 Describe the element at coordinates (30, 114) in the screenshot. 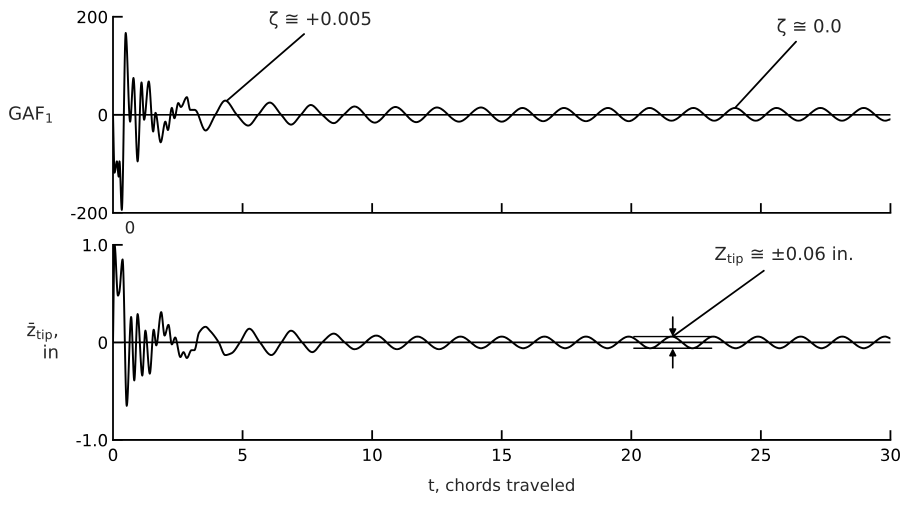

I see `y-axis-title: GAF$_{1}$` at that location.